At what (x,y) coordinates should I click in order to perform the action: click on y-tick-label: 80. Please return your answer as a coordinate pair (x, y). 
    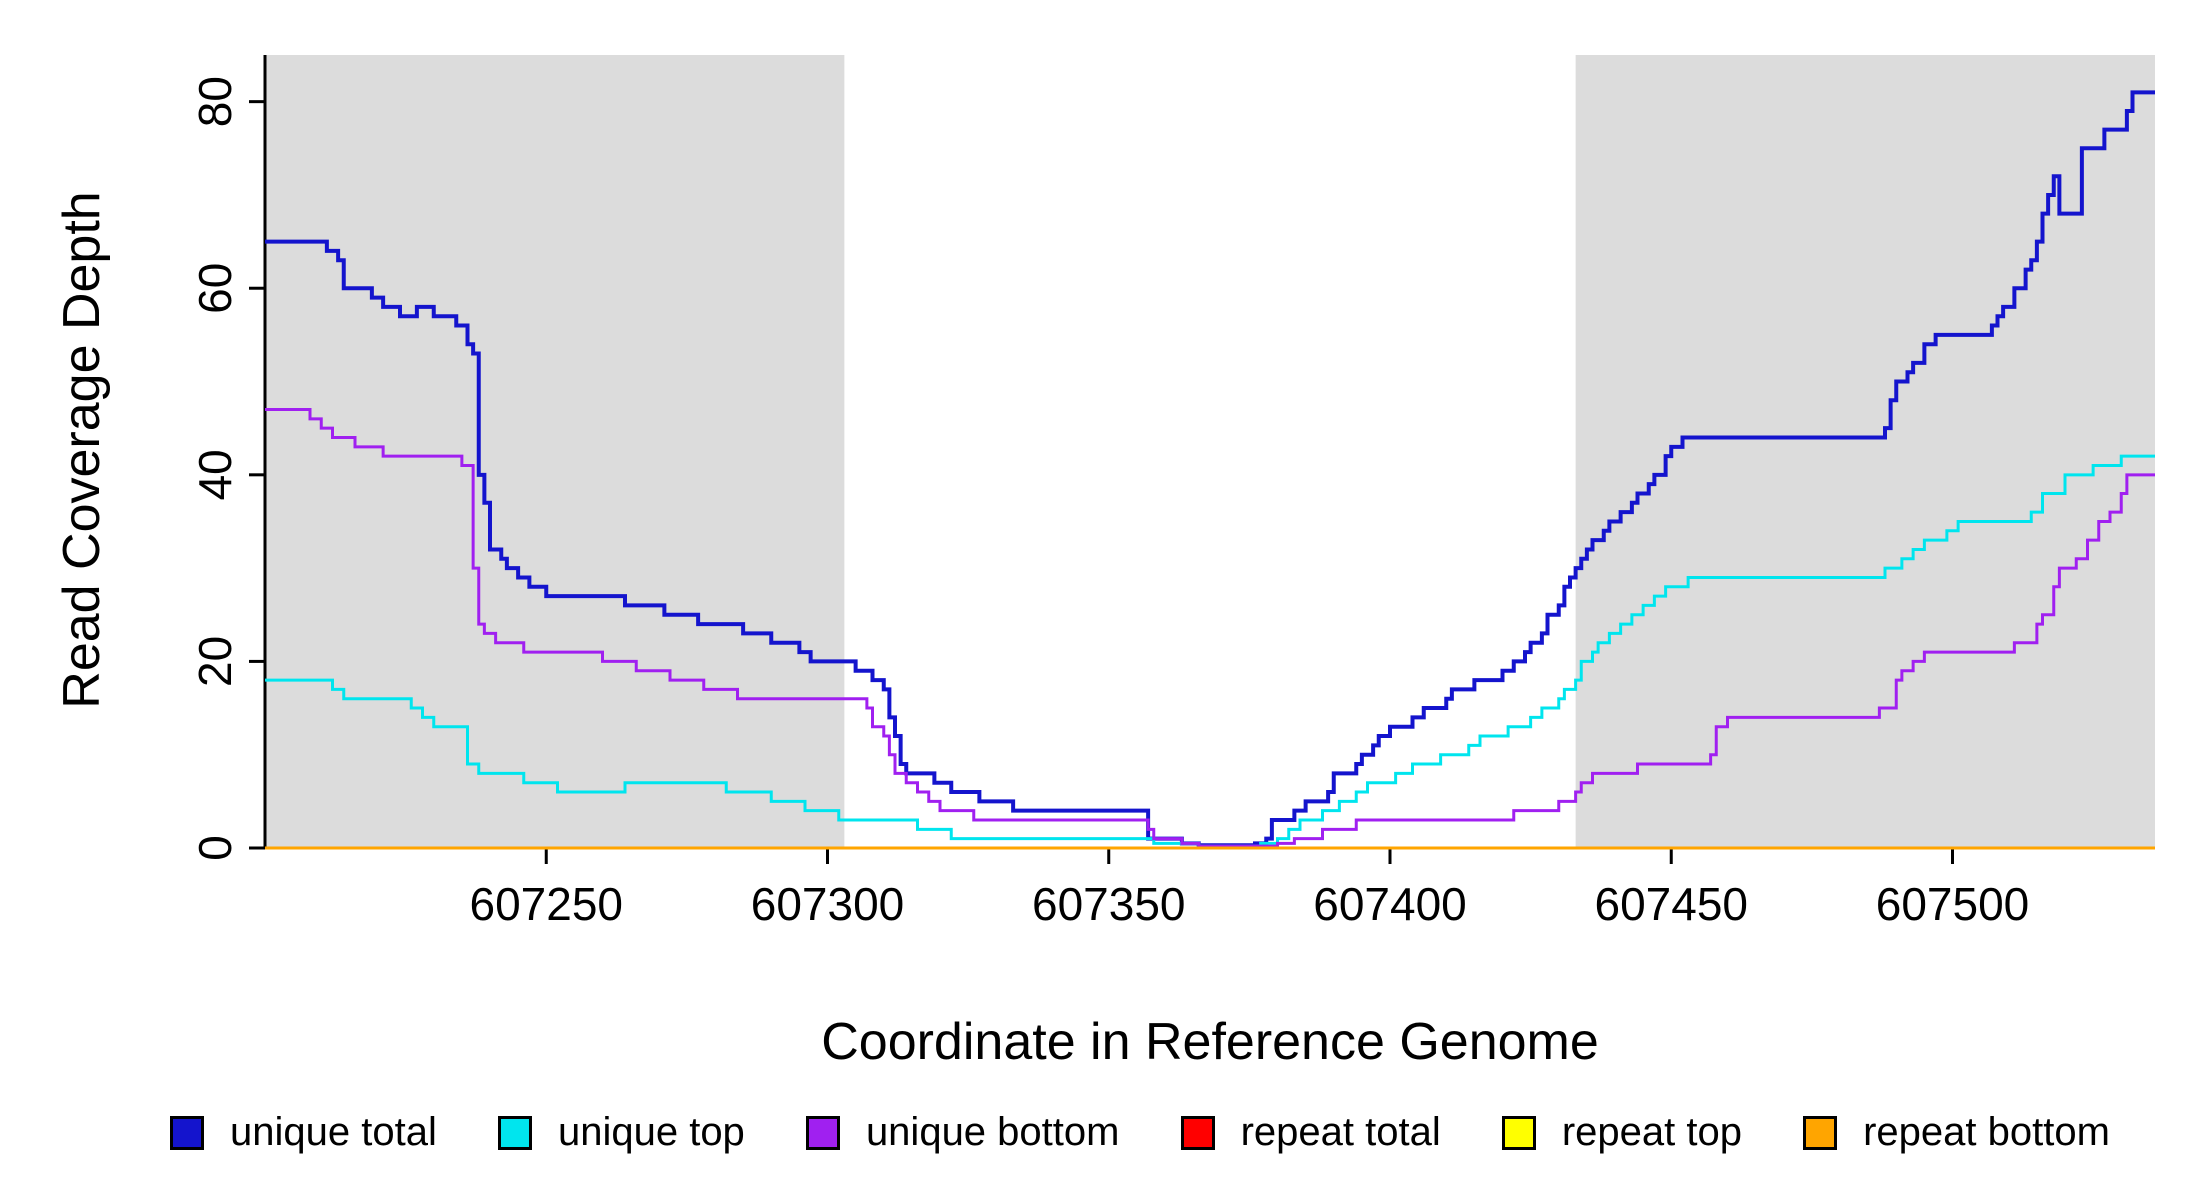
    Looking at the image, I should click on (215, 101).